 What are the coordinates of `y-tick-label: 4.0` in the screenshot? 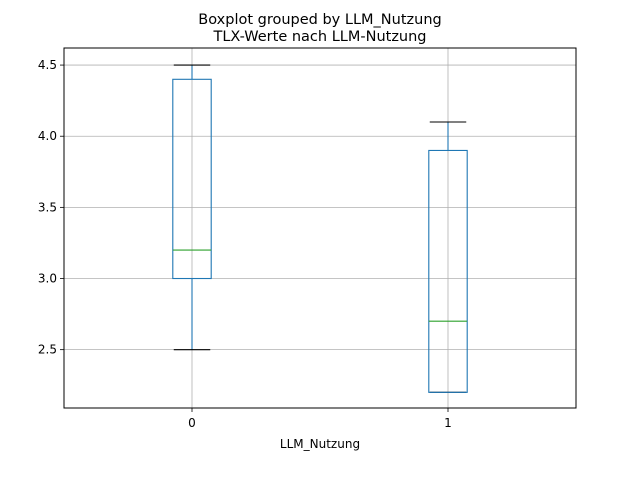 It's located at (47, 136).